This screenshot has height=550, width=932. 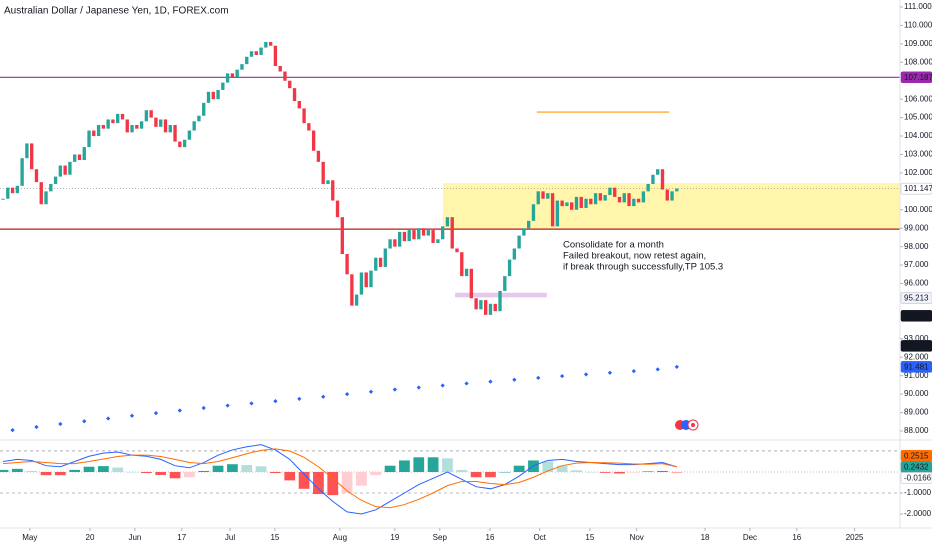 I want to click on x-tick-label: 2025, so click(x=855, y=537).